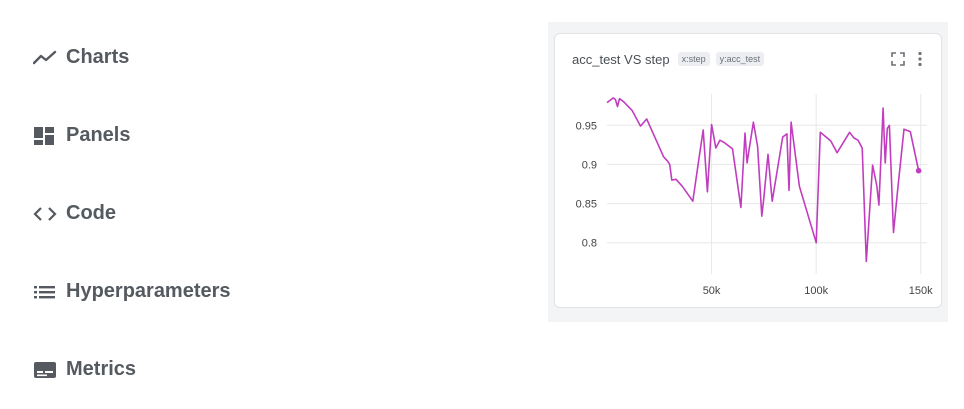  I want to click on x-tick-label: 100k, so click(816, 291).